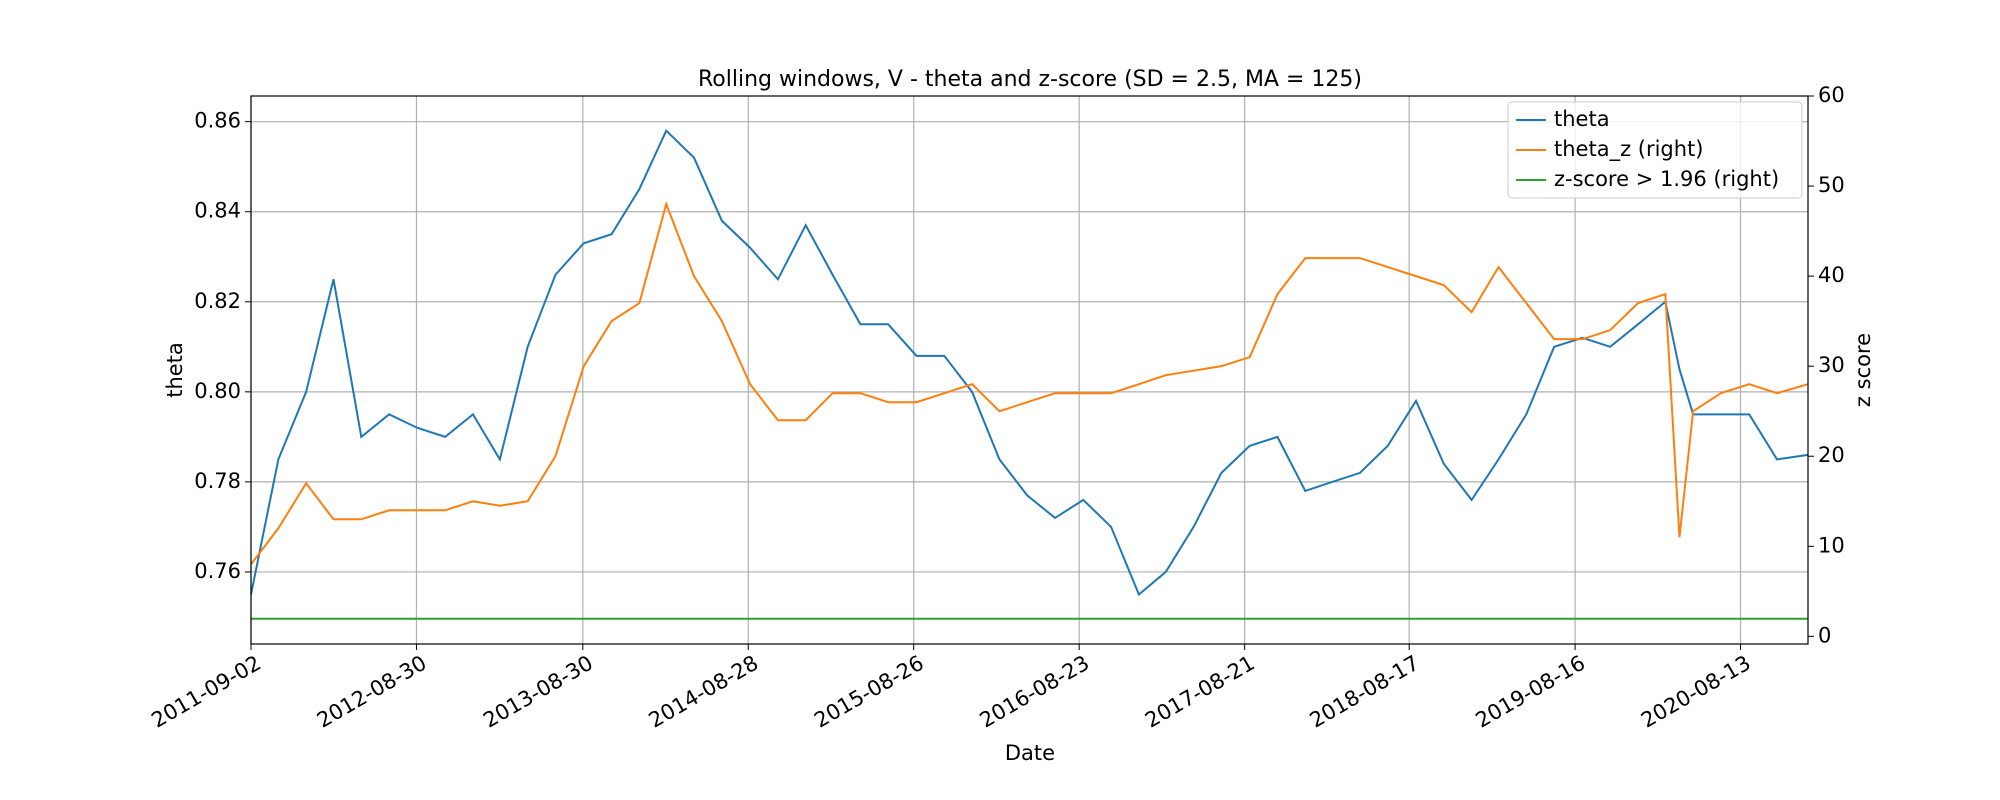 The image size is (2000, 800). I want to click on y-tick-label: 0.78, so click(217, 481).